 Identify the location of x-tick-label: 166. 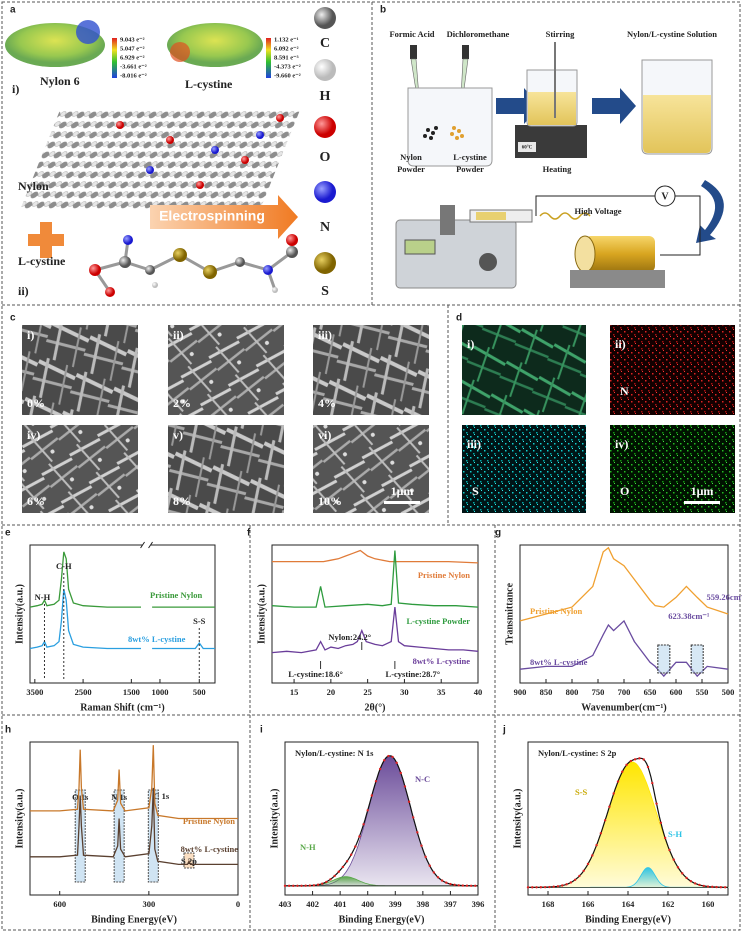
(588, 904).